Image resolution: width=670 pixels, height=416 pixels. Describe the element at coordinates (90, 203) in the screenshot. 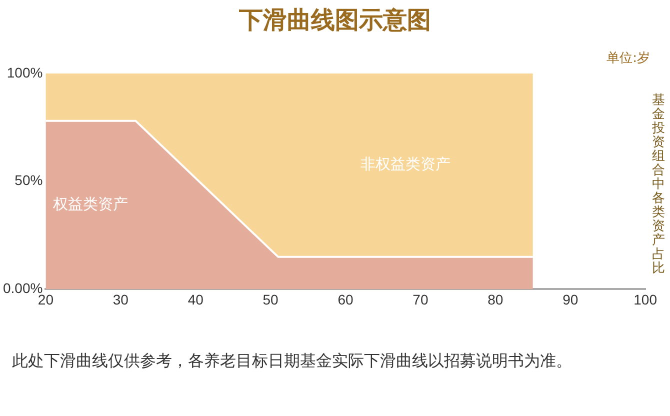

I see `series-label: 权益类资产` at that location.